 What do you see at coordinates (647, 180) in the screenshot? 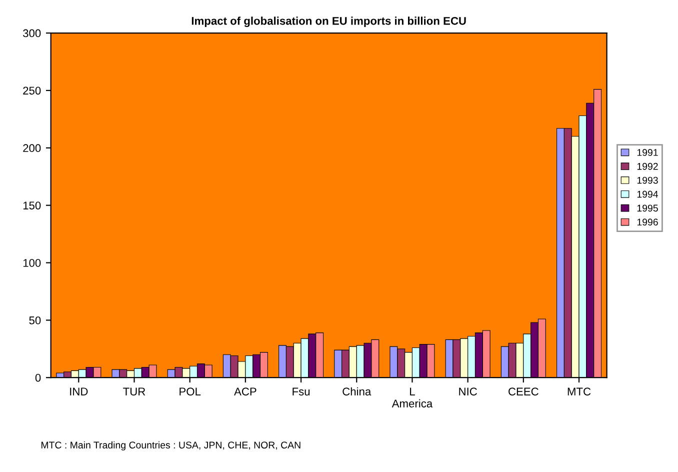
I see `legend-label: 1993` at bounding box center [647, 180].